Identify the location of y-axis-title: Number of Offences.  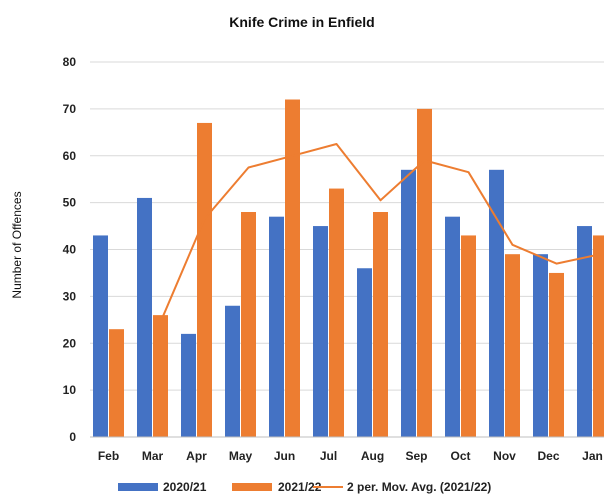
(17, 244).